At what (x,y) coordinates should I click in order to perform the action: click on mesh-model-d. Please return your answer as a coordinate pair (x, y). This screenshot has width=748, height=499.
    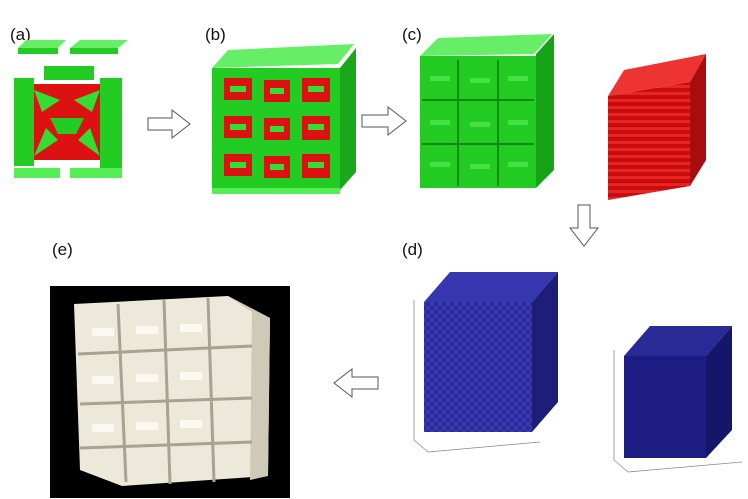
    Looking at the image, I should click on (485, 362).